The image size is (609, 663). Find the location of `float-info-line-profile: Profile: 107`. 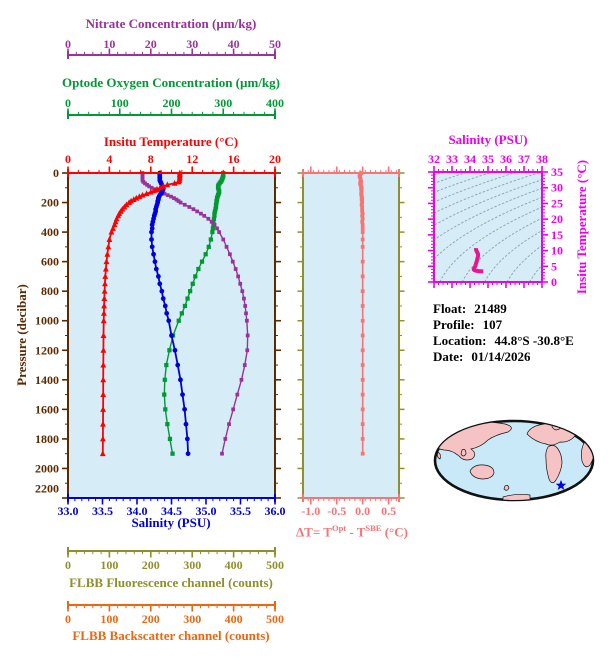

float-info-line-profile: Profile: 107 is located at coordinates (503, 325).